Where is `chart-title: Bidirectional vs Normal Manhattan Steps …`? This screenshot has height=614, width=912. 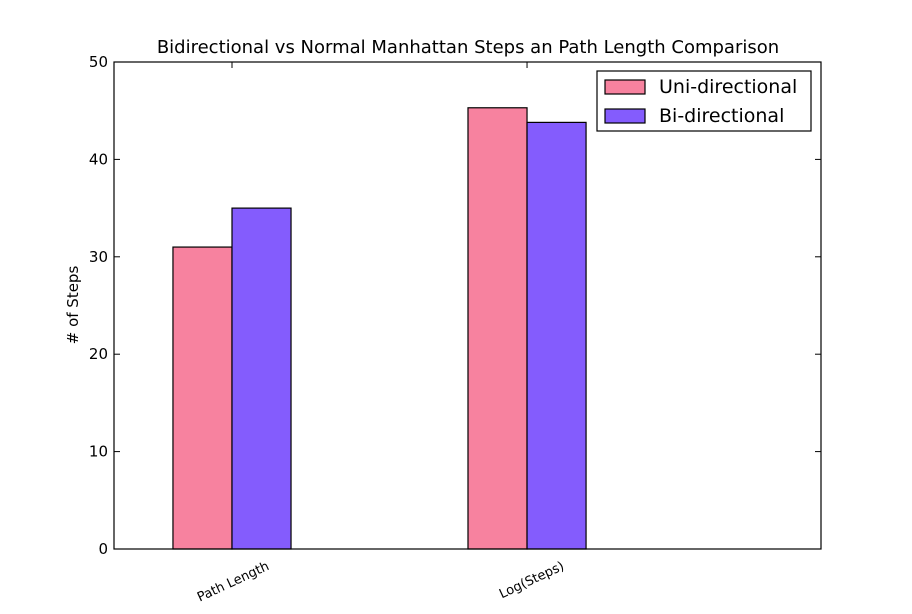
chart-title: Bidirectional vs Normal Manhattan Steps … is located at coordinates (468, 47).